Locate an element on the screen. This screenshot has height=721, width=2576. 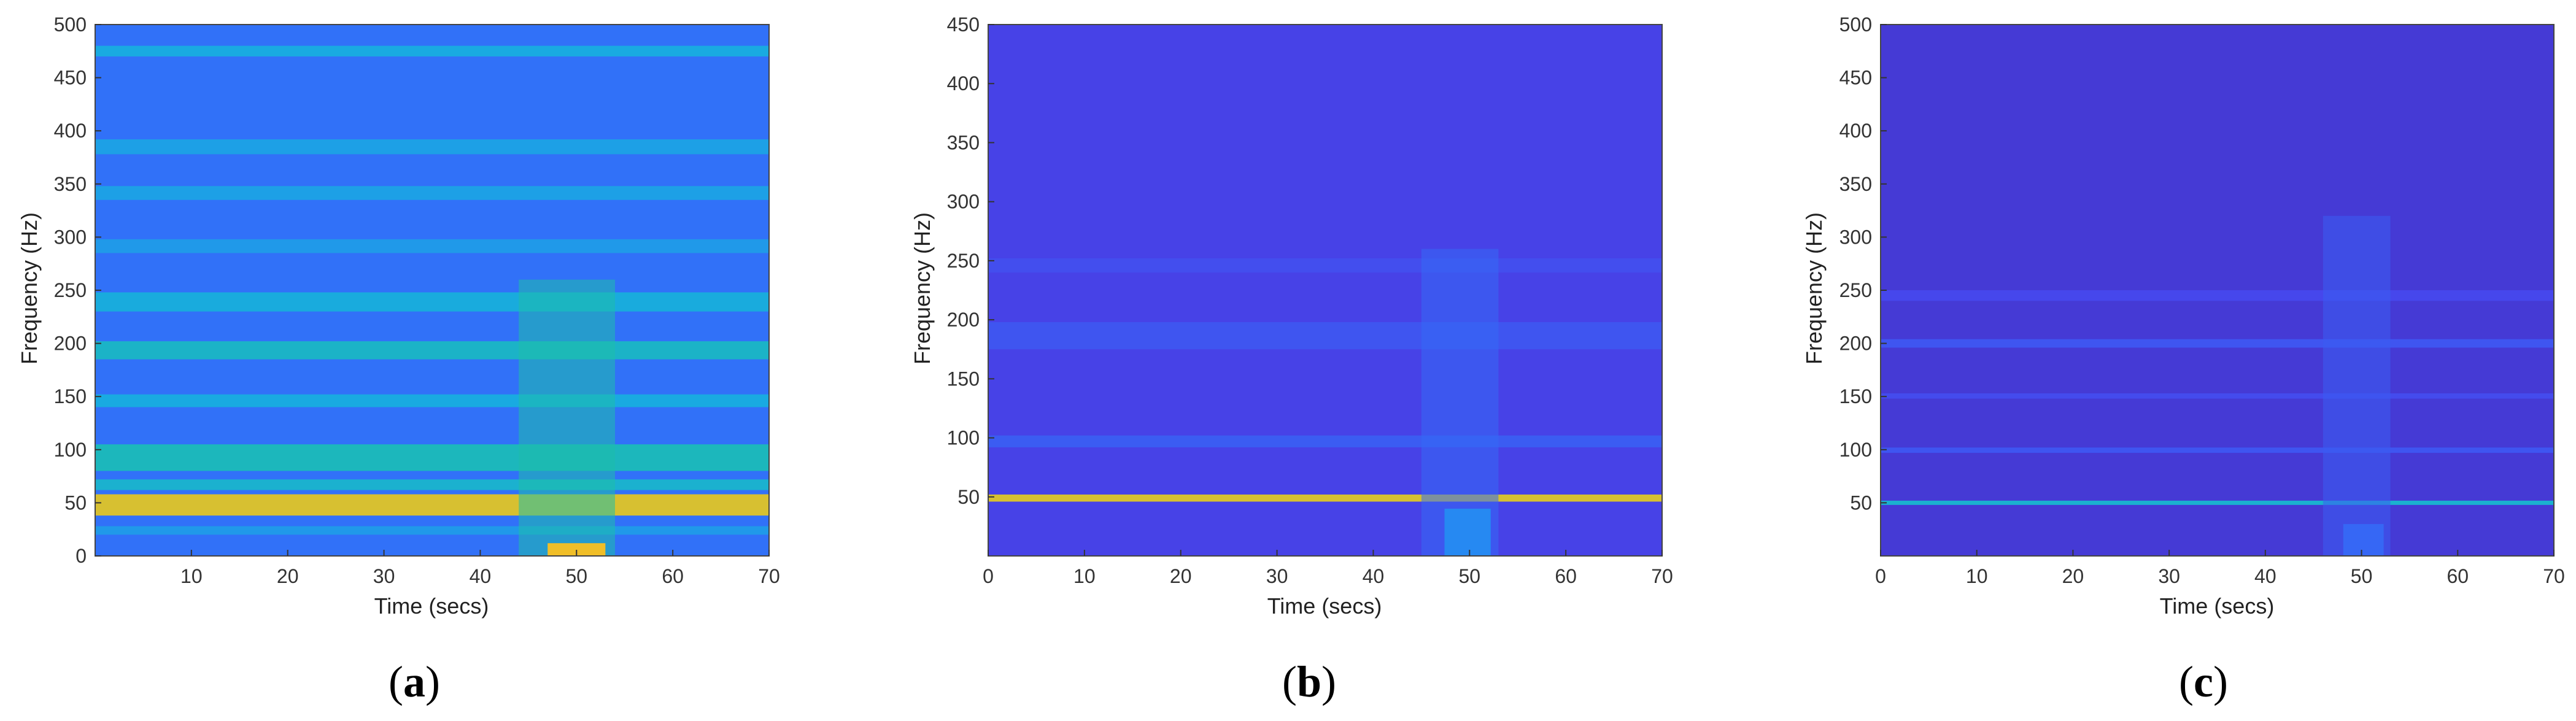
x-ticks-a: 10 20 30 40 50 60 70 is located at coordinates (480, 568).